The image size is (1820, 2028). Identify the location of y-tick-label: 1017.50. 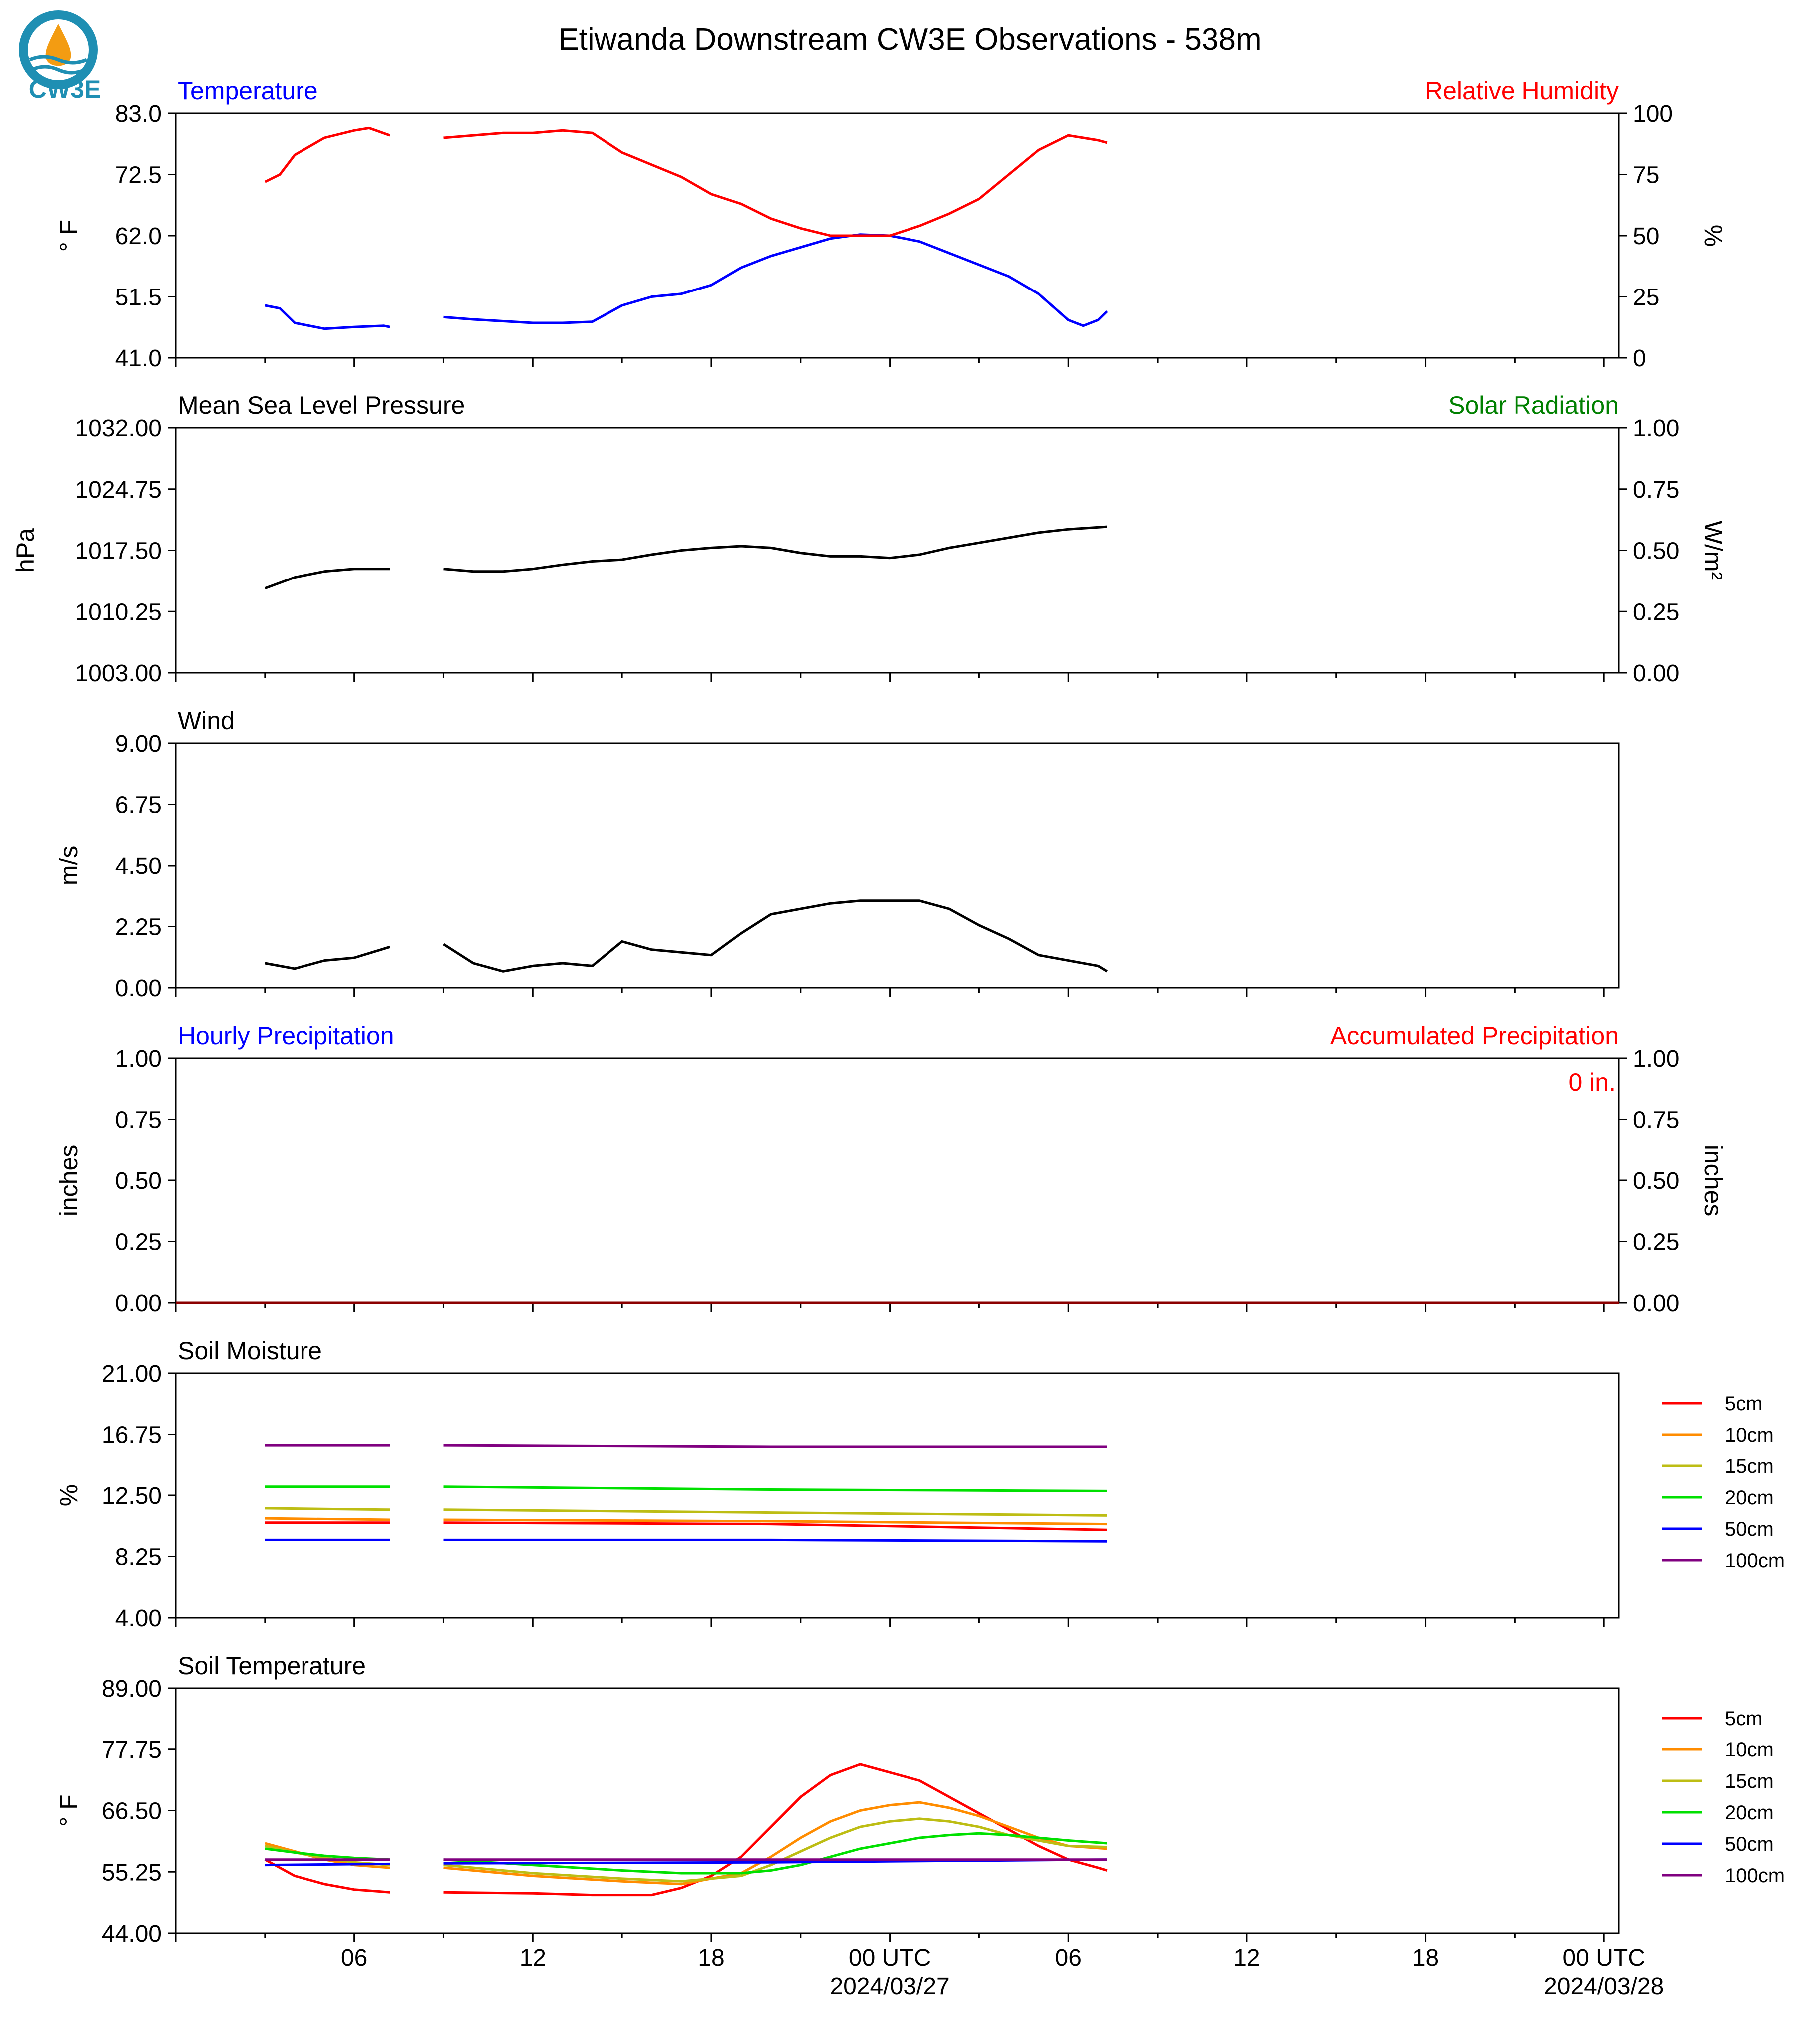
(118, 551).